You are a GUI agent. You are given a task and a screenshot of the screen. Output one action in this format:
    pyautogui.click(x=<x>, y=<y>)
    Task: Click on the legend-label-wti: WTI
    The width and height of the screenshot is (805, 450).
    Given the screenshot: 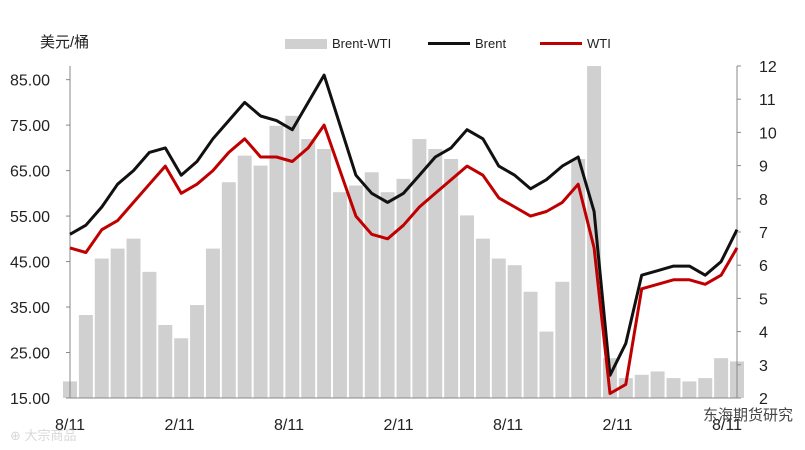 What is the action you would take?
    pyautogui.click(x=599, y=43)
    